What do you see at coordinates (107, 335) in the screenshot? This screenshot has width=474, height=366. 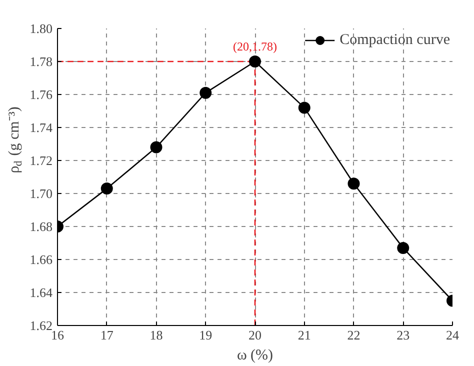 I see `x-tick-label: 17` at bounding box center [107, 335].